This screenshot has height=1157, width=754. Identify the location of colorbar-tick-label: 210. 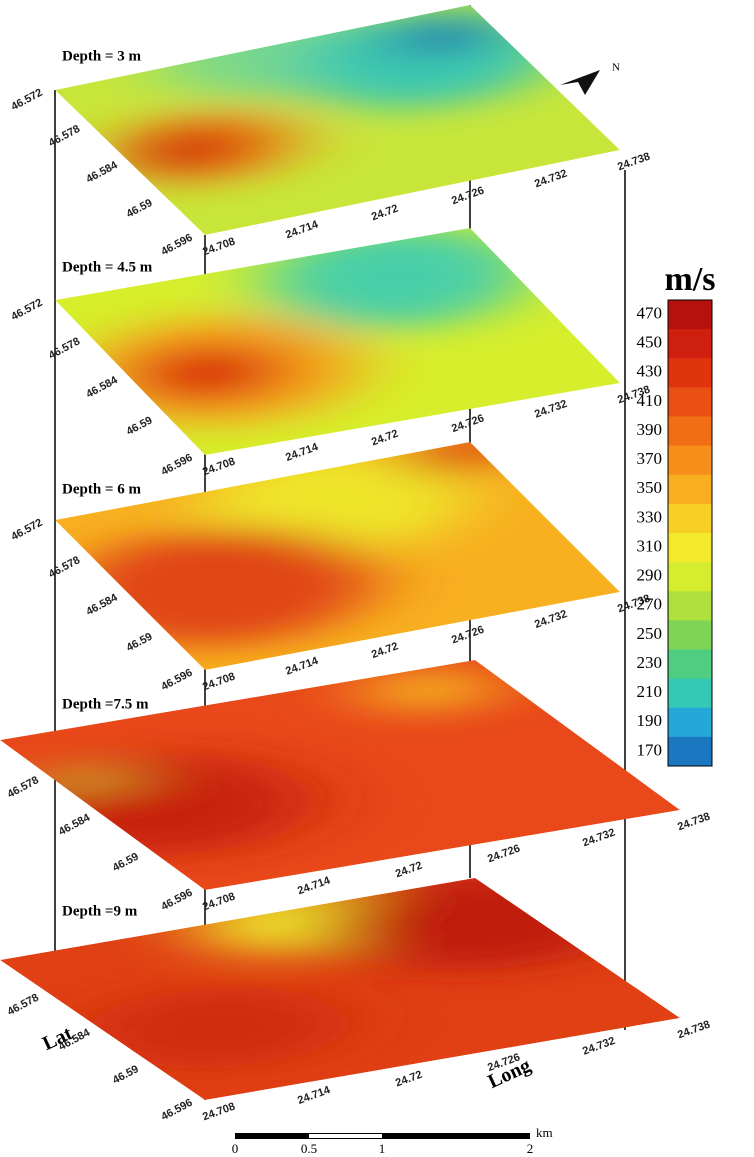
(650, 691).